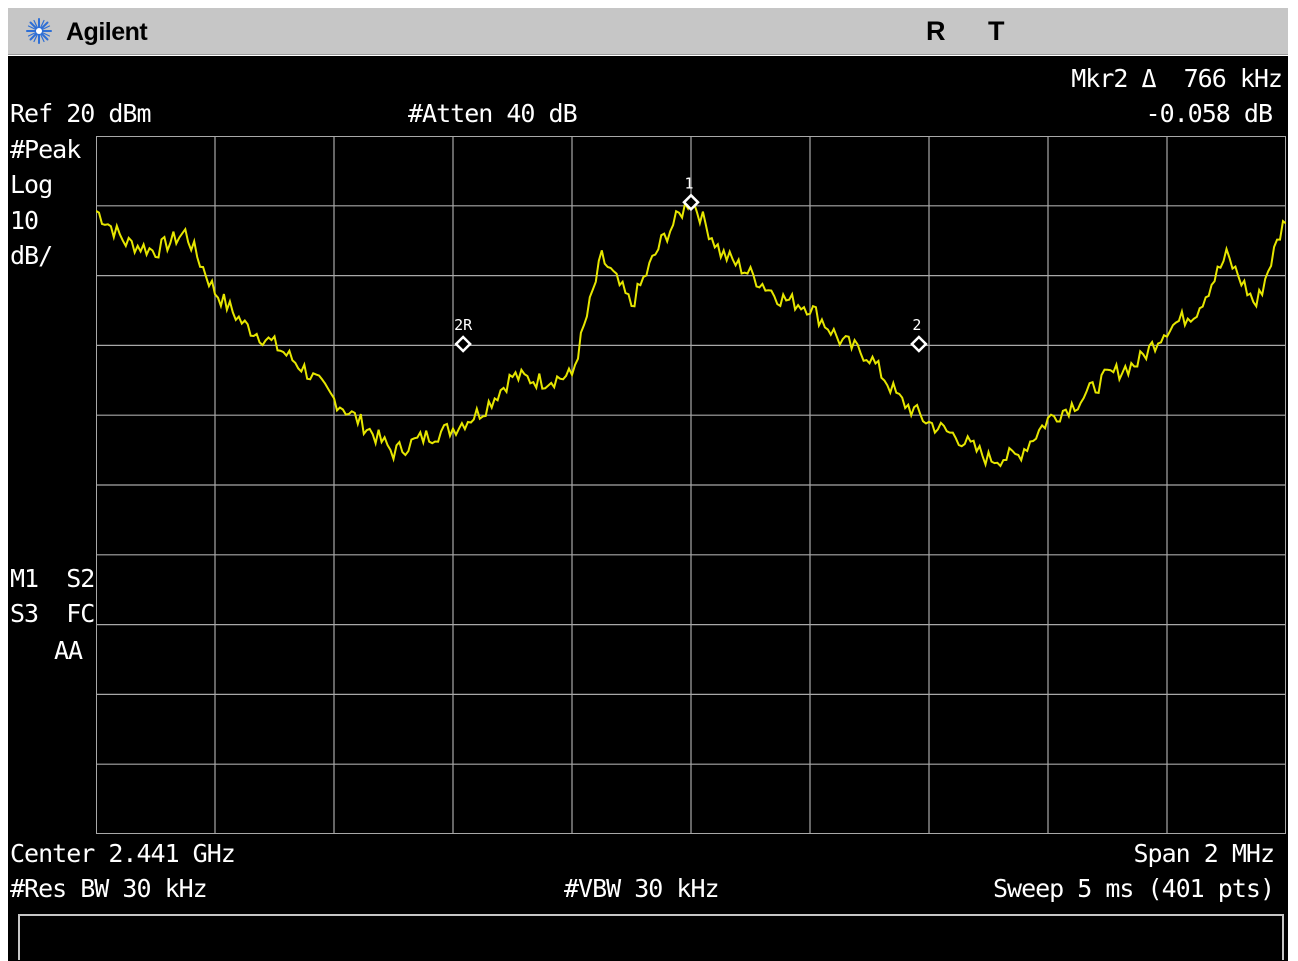  I want to click on frequency-span: Span 2 MHz, so click(1204, 853).